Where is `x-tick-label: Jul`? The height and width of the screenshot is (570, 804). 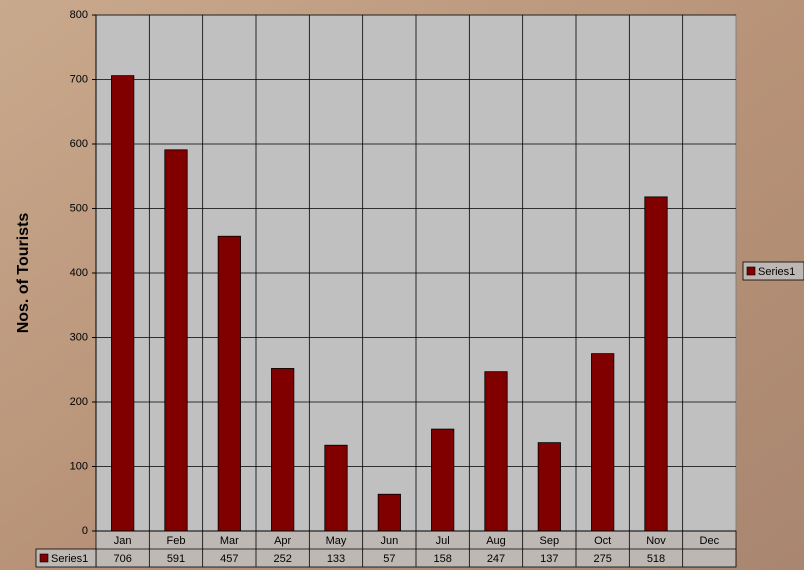 x-tick-label: Jul is located at coordinates (443, 541).